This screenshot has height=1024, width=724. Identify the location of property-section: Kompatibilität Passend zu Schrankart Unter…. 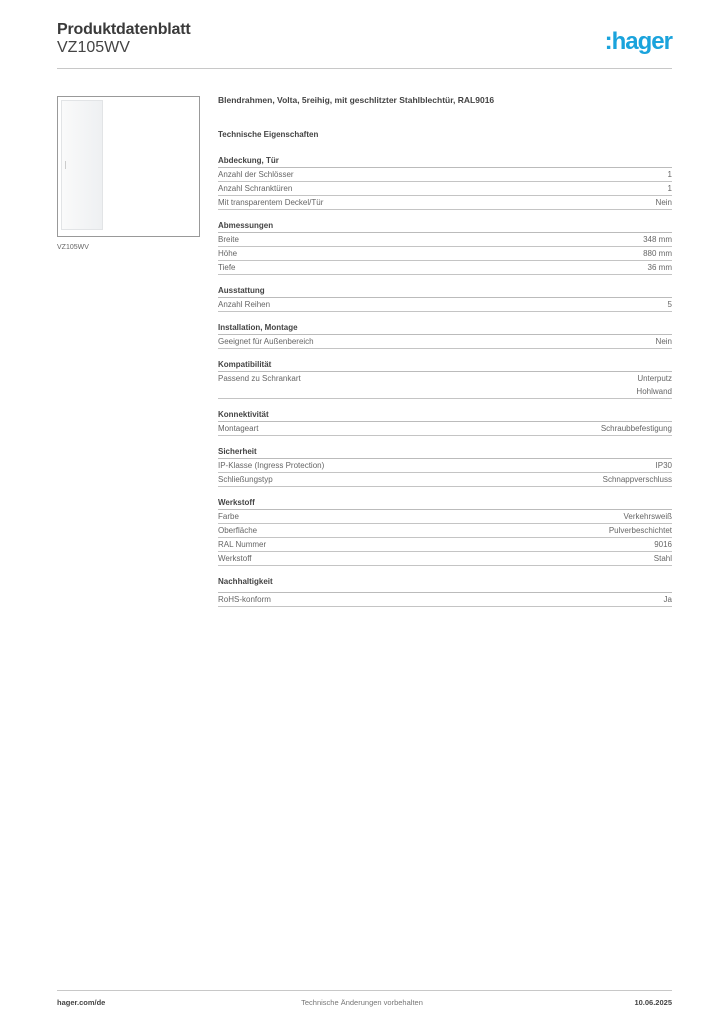
(445, 379).